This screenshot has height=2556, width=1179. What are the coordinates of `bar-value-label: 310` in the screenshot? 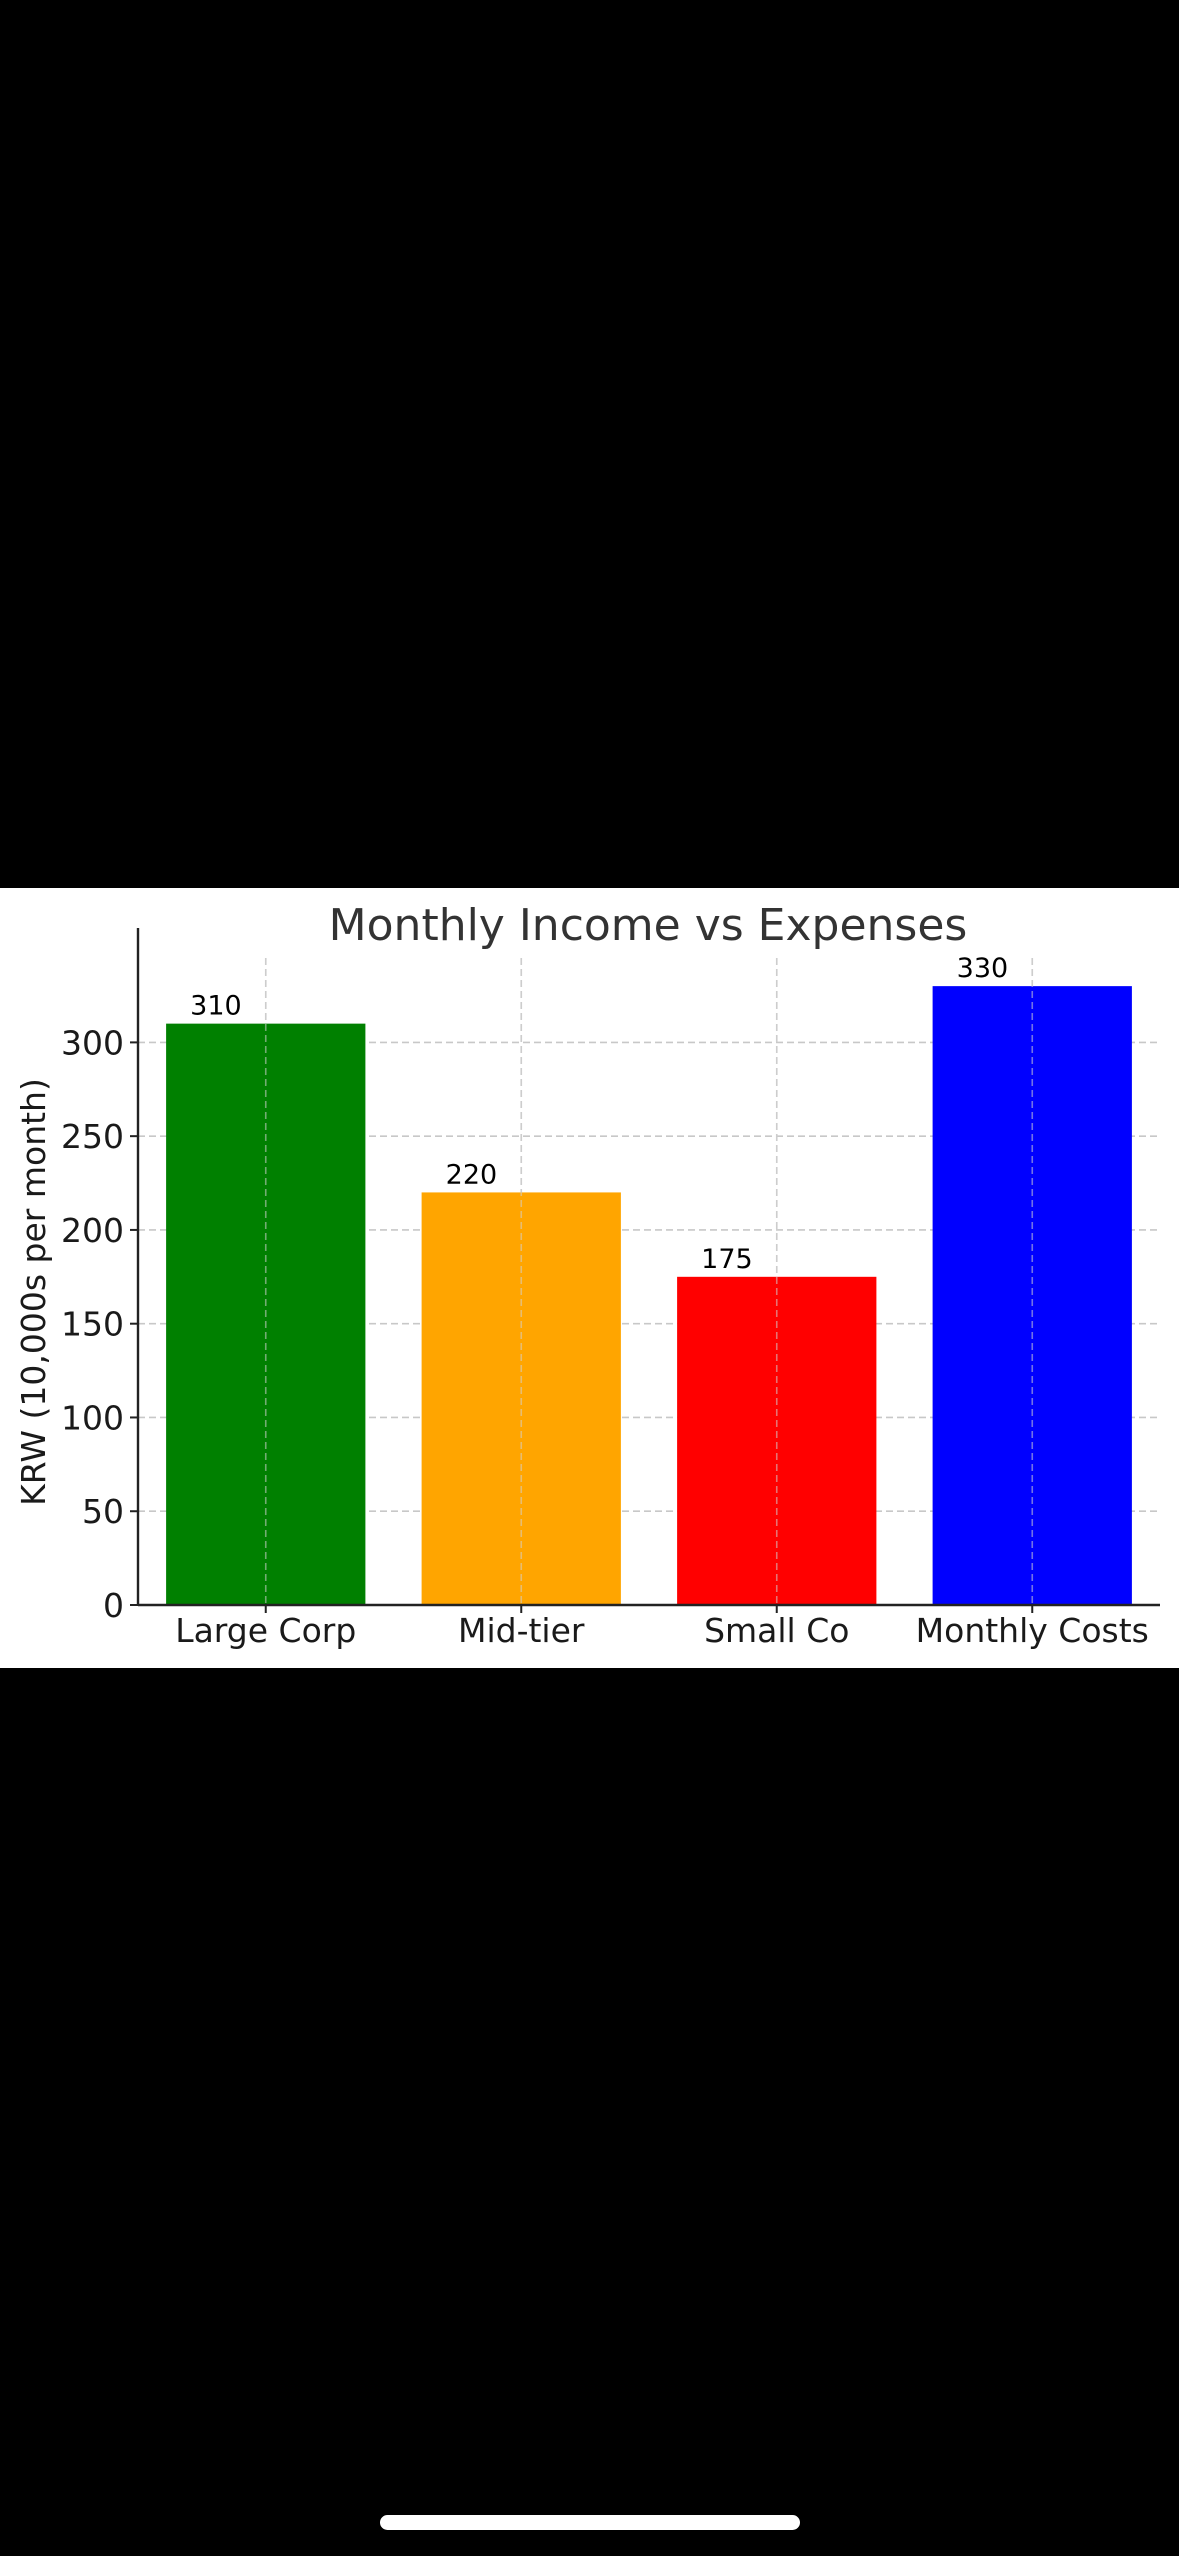 It's located at (216, 1006).